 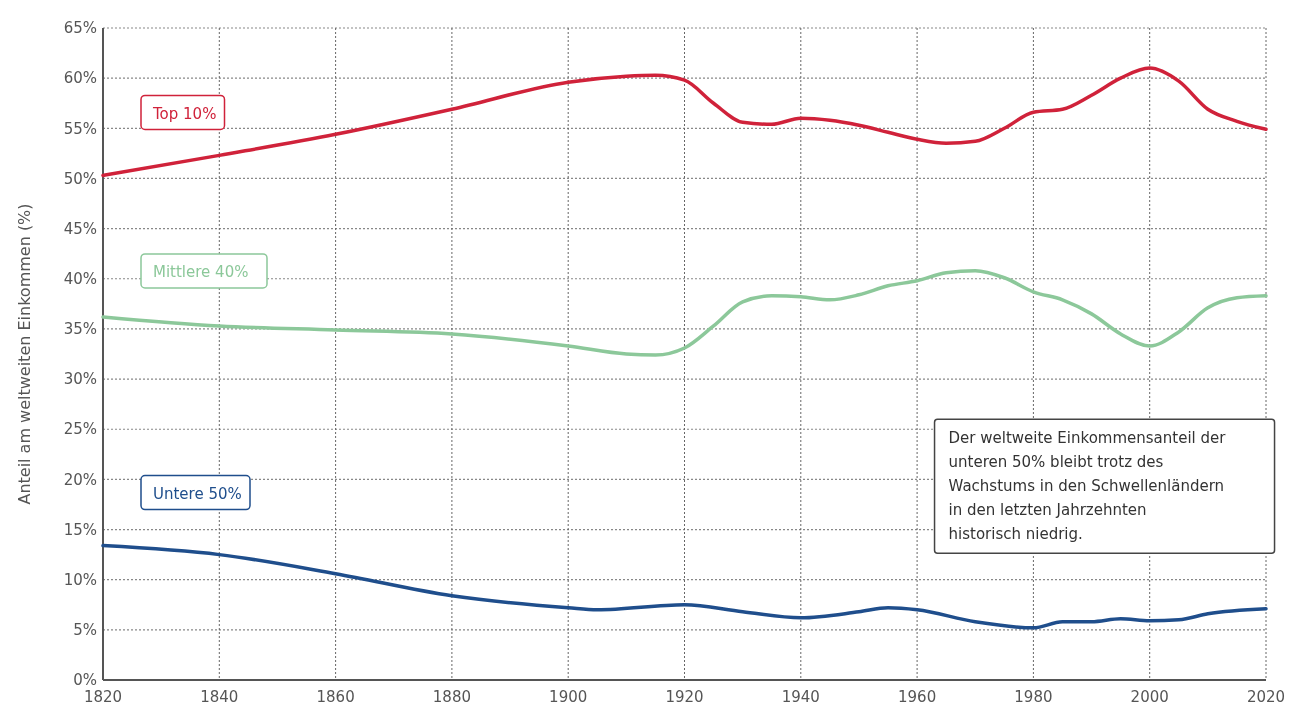 What do you see at coordinates (80, 479) in the screenshot?
I see `y-tick-label: 20%` at bounding box center [80, 479].